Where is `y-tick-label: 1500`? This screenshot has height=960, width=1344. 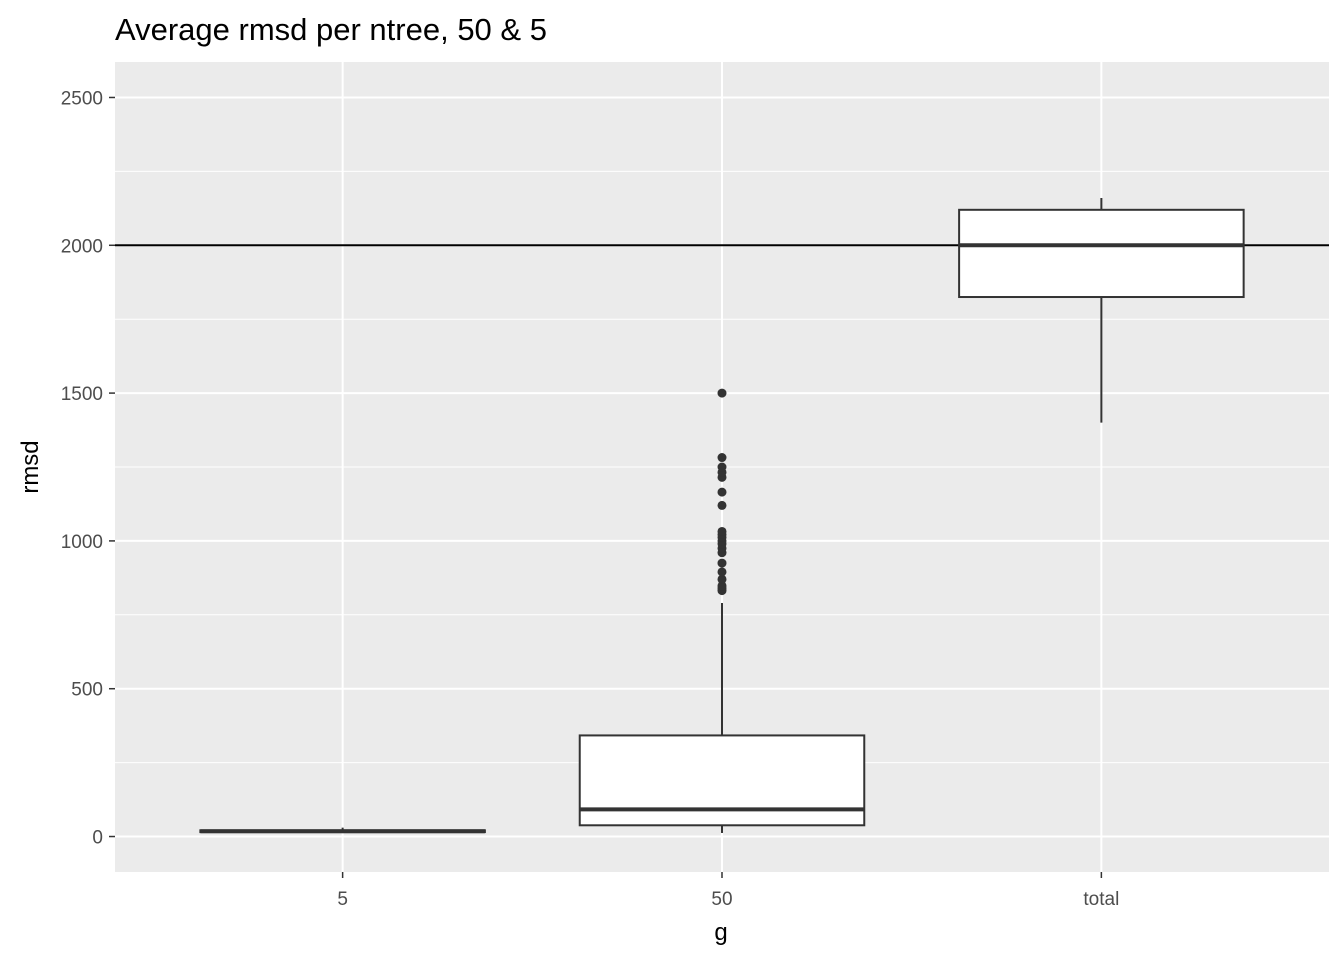
y-tick-label: 1500 is located at coordinates (82, 394).